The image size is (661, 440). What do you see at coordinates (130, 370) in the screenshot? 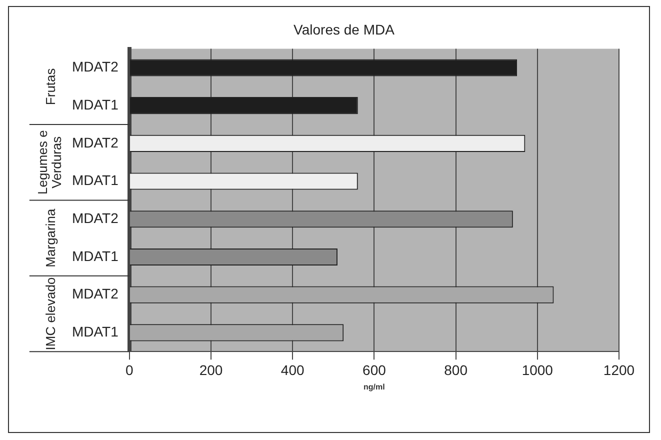
I see `x-tick-label: 0` at bounding box center [130, 370].